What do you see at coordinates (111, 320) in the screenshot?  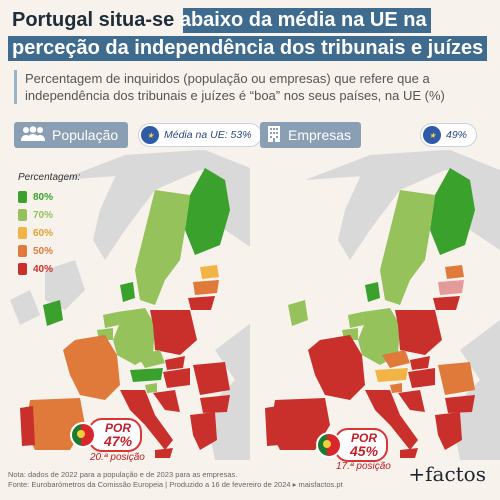 I see `netherlands` at bounding box center [111, 320].